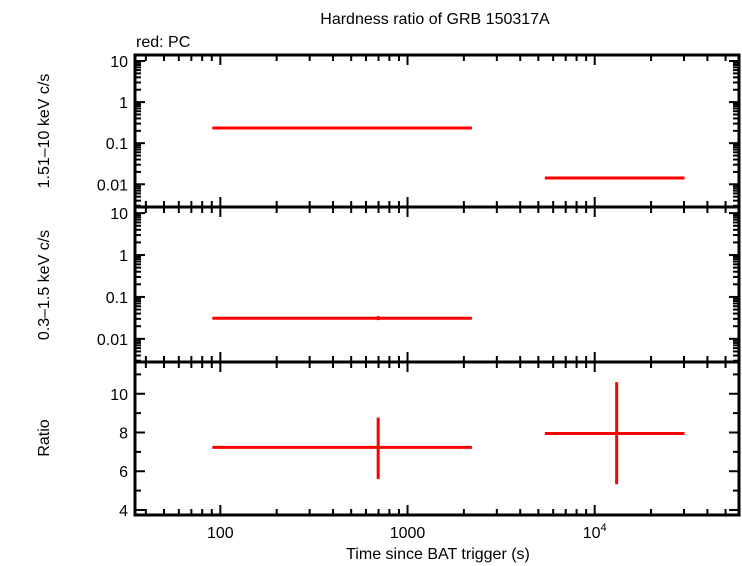  Describe the element at coordinates (123, 511) in the screenshot. I see `panel-3-y-tick-label: 4` at that location.